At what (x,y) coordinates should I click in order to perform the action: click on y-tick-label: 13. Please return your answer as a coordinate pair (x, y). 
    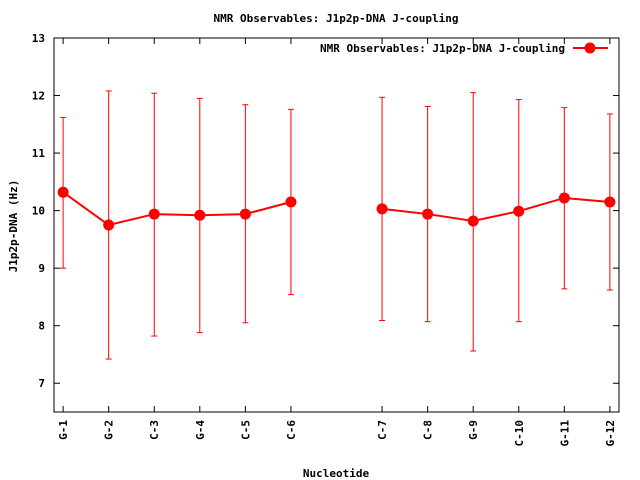
    Looking at the image, I should click on (38, 38).